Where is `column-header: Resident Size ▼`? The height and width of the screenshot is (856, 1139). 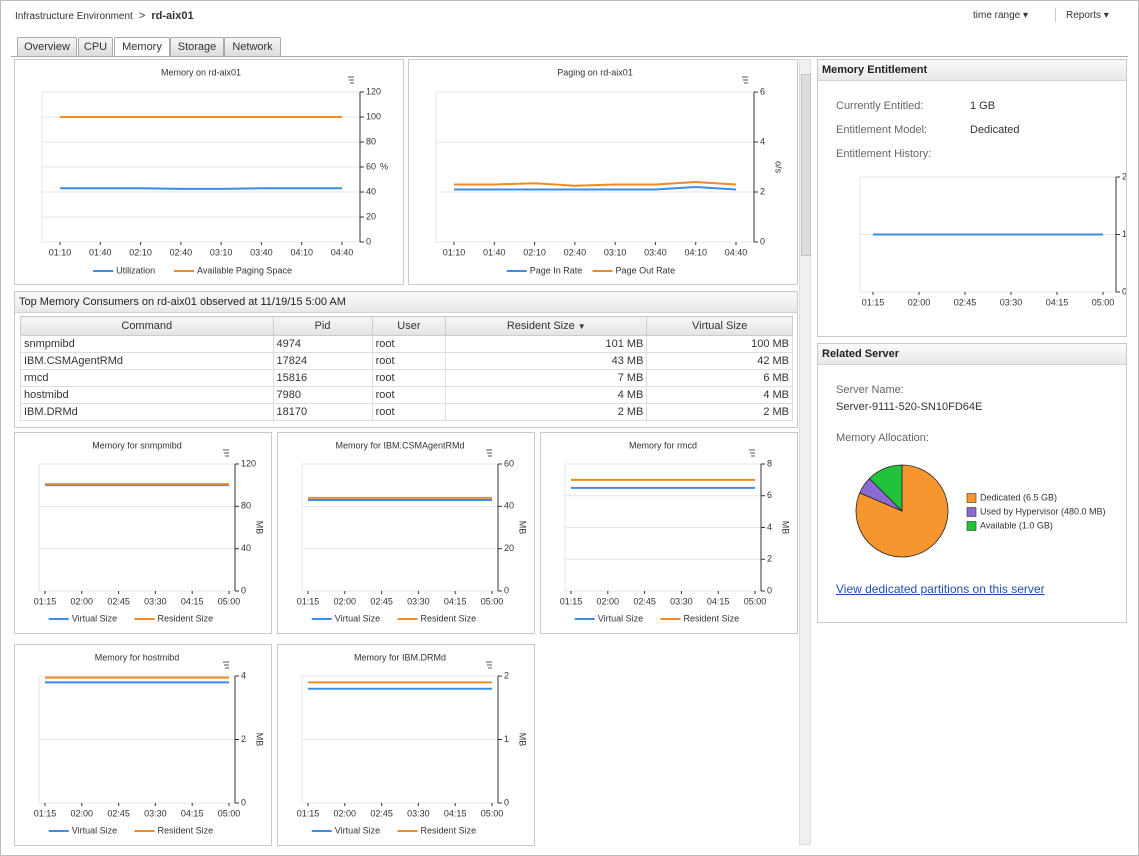 column-header: Resident Size ▼ is located at coordinates (546, 326).